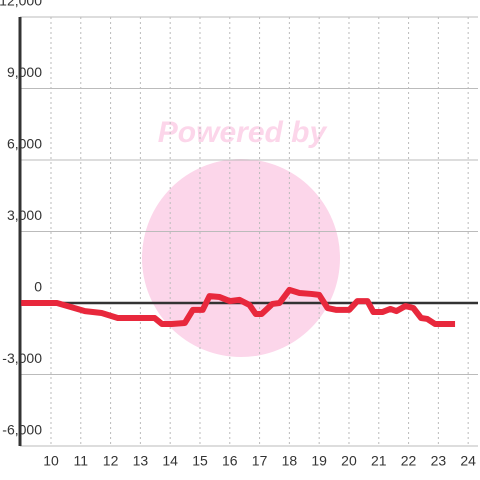 This screenshot has height=480, width=480. I want to click on x-tick-label: 21, so click(379, 461).